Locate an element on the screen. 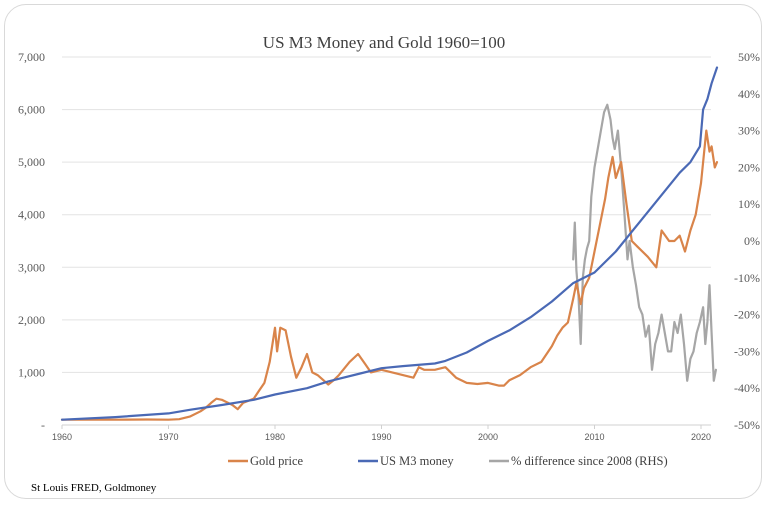 The height and width of the screenshot is (505, 768). y2-tick-label: 20% is located at coordinates (749, 167).